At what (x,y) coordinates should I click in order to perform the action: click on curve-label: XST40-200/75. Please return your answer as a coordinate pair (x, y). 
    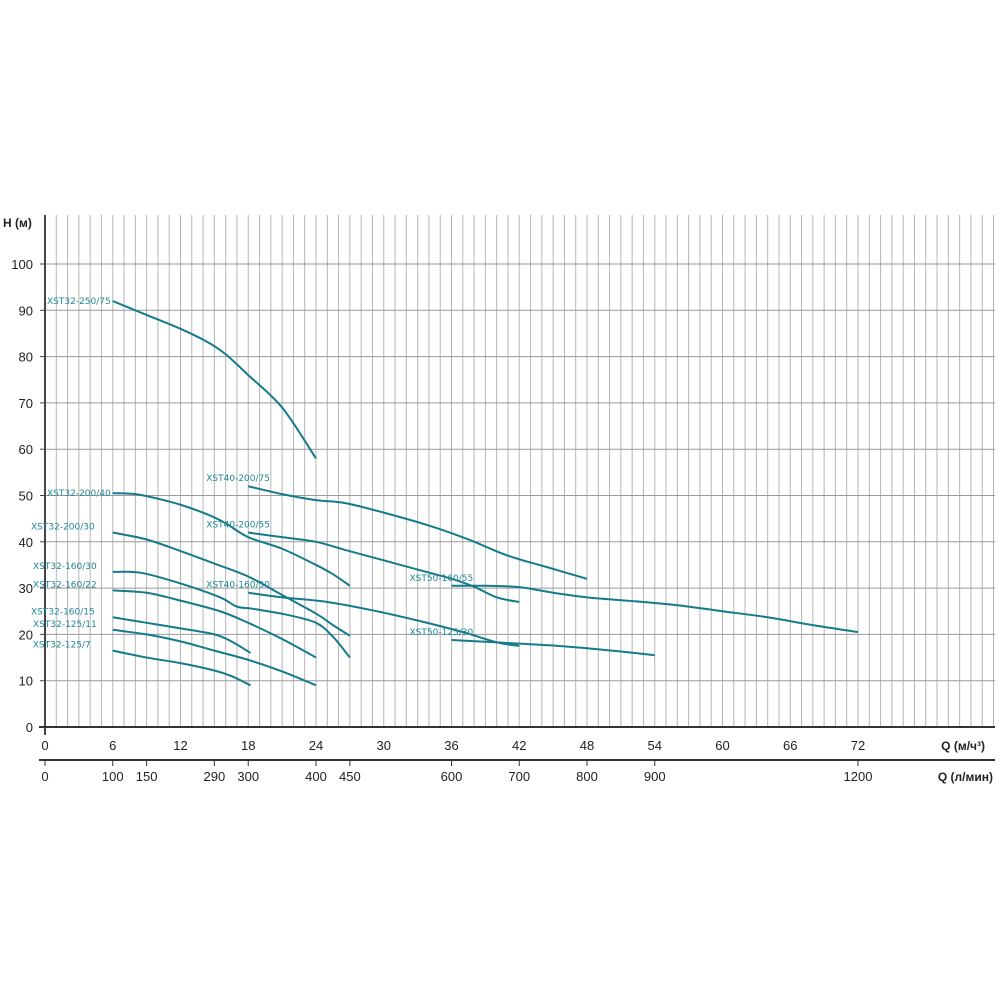
    Looking at the image, I should click on (238, 479).